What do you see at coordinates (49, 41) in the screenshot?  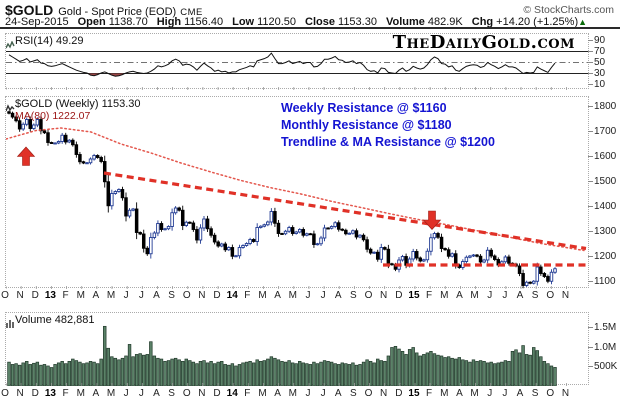 I see `rsi-legend-label: RSI(14) 49.29` at bounding box center [49, 41].